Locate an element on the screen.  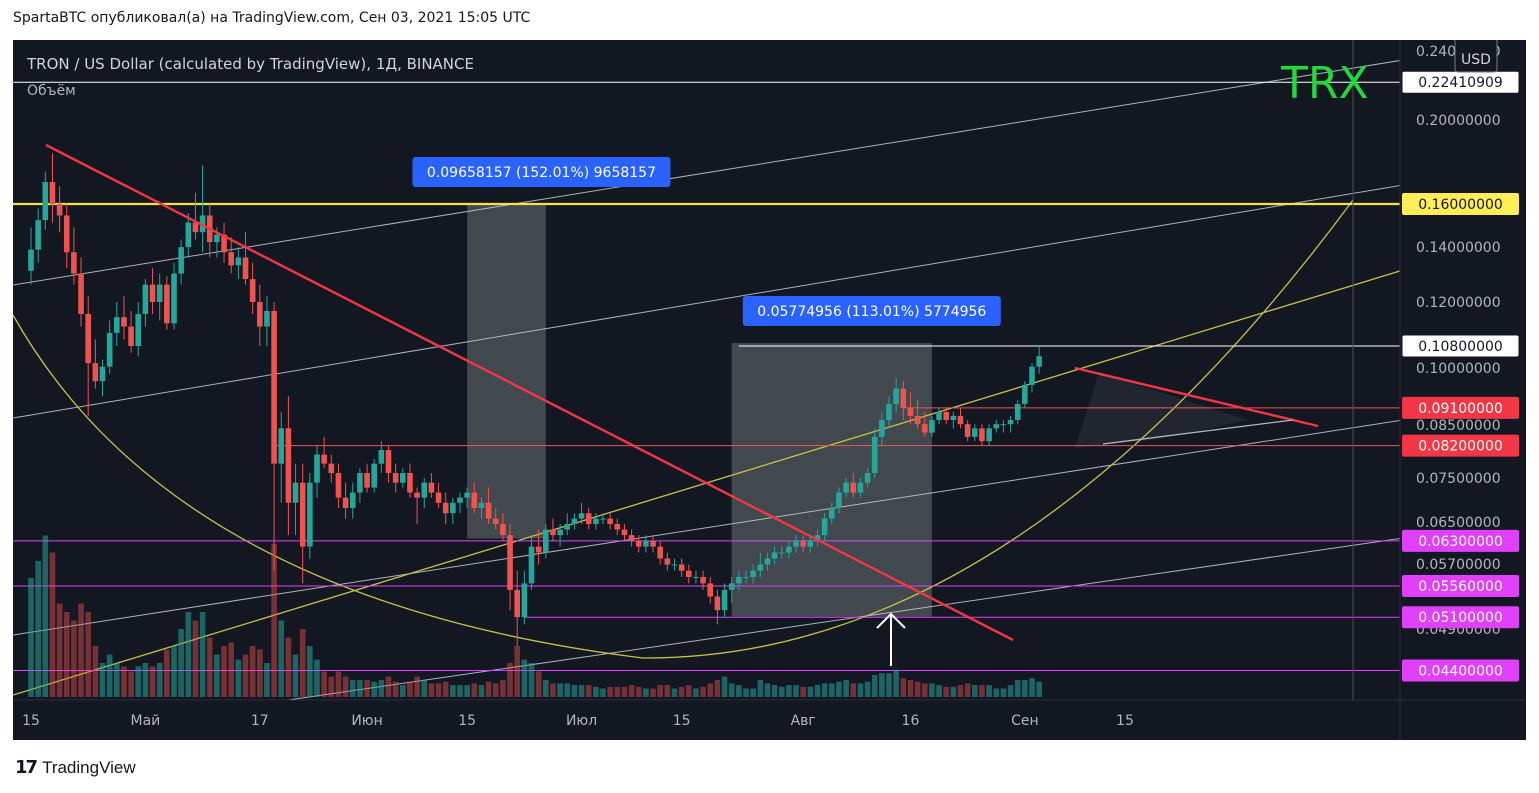
time-axis: 15 Май 17 Июн 15 Июл 15 Авг 16 Сен 15 is located at coordinates (578, 721).